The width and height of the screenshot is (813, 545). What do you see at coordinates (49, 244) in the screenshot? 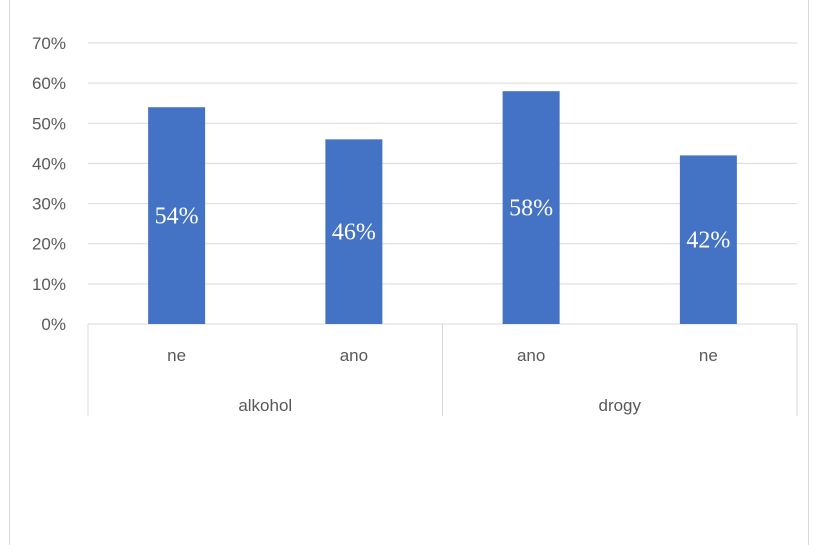
I see `y-tick-label: 20%` at bounding box center [49, 244].